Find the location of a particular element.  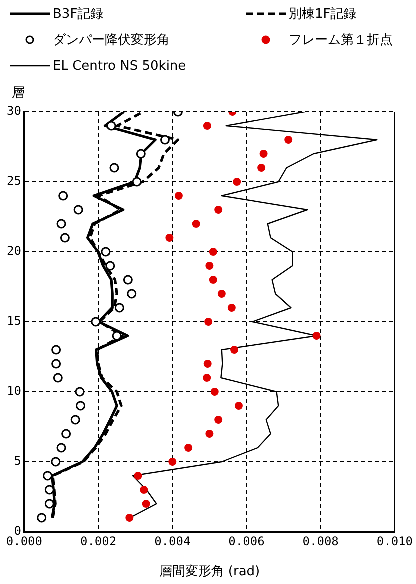

y-tick-label: 30 is located at coordinates (14, 111).